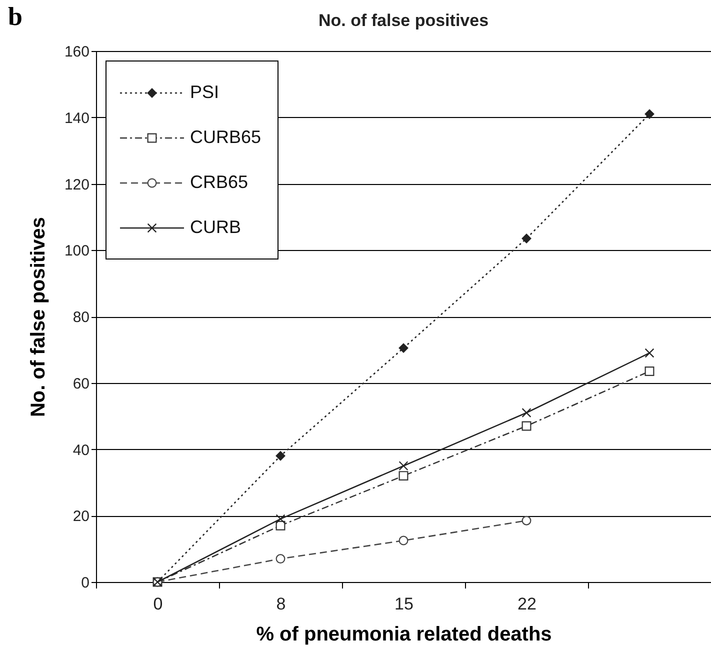  I want to click on y-tick-label: 100, so click(77, 251).